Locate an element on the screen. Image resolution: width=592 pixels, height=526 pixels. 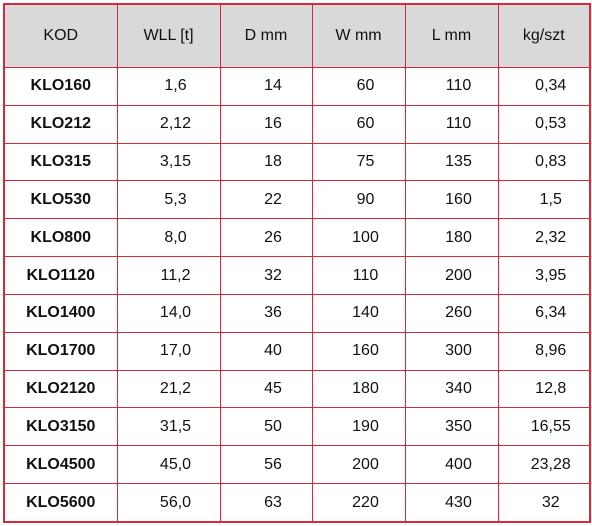
table-row: KLO2120 21,2 45 180 340 12,8 is located at coordinates (297, 389).